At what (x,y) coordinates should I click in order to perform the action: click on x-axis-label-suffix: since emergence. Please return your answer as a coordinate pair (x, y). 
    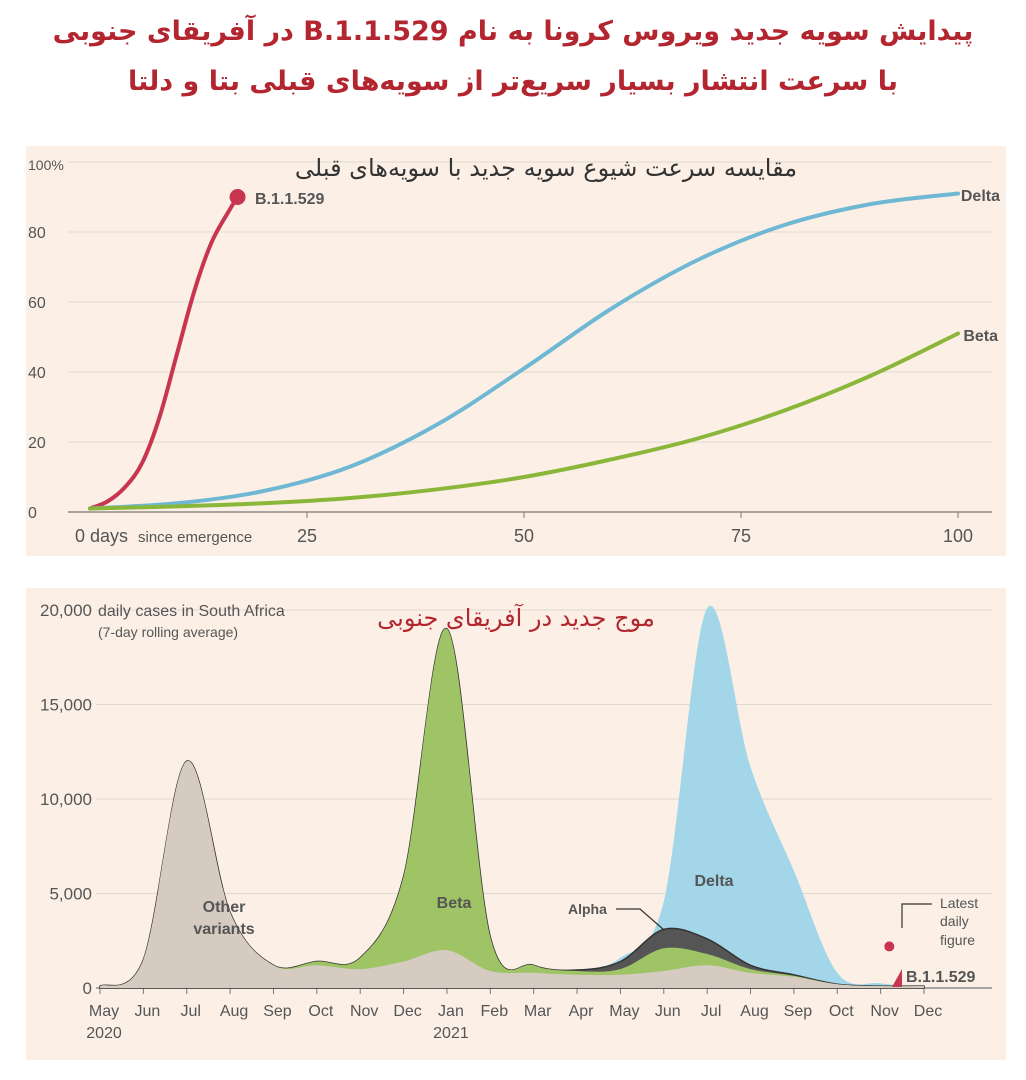
    Looking at the image, I should click on (195, 537).